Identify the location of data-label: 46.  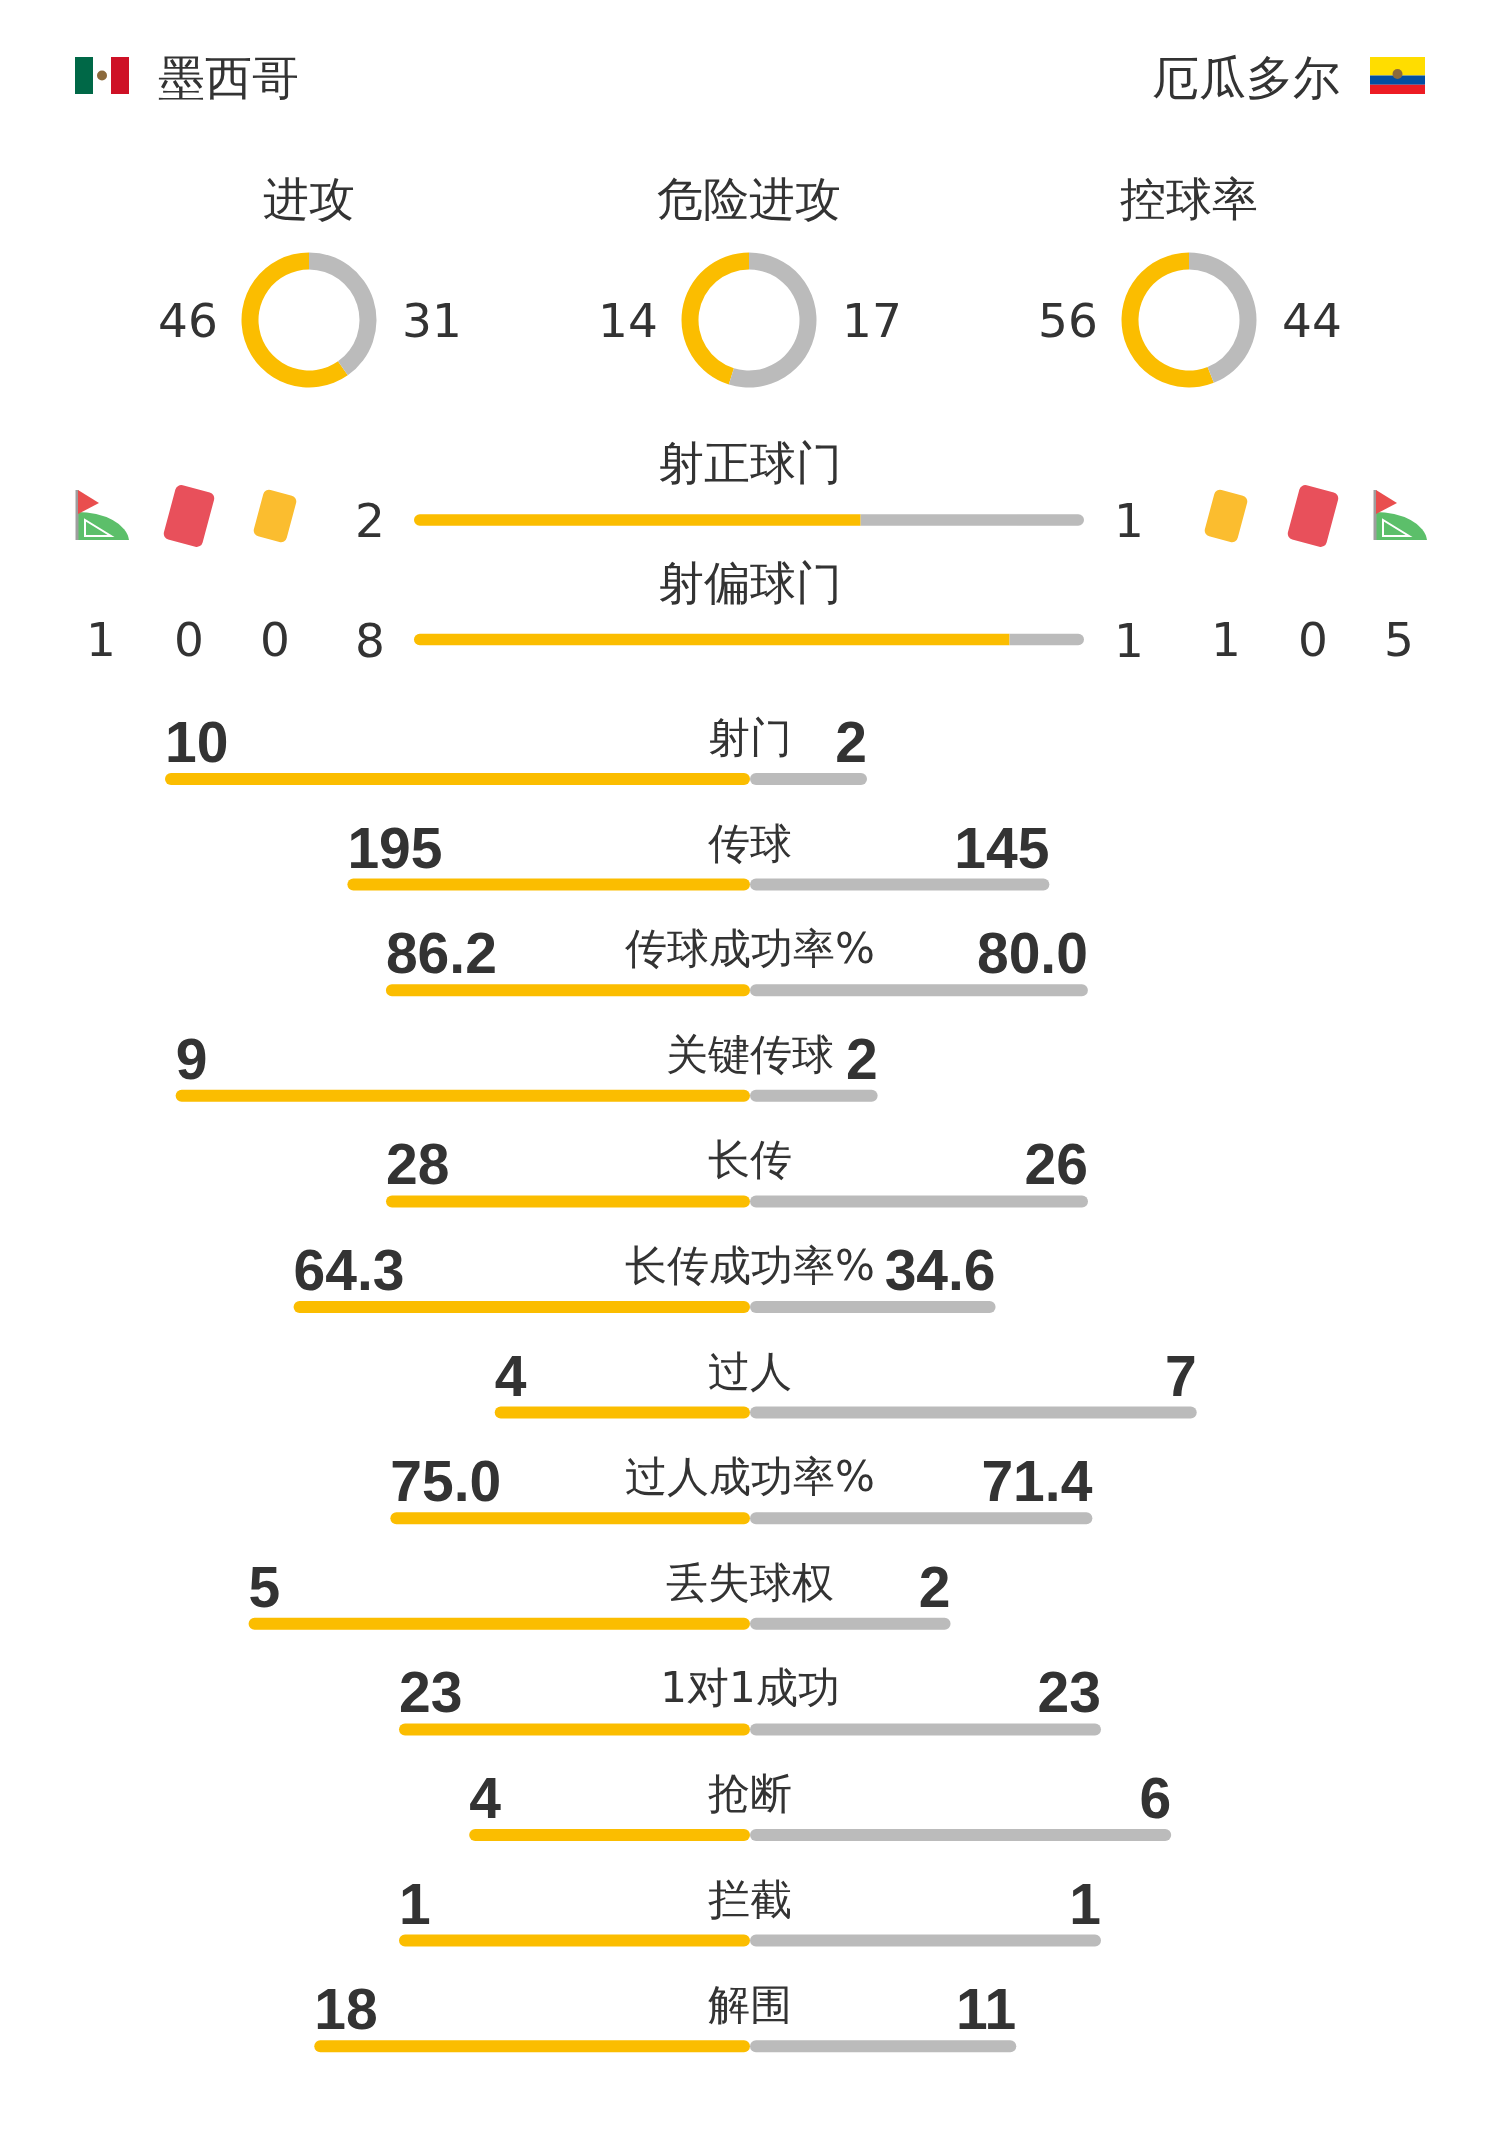
(188, 320).